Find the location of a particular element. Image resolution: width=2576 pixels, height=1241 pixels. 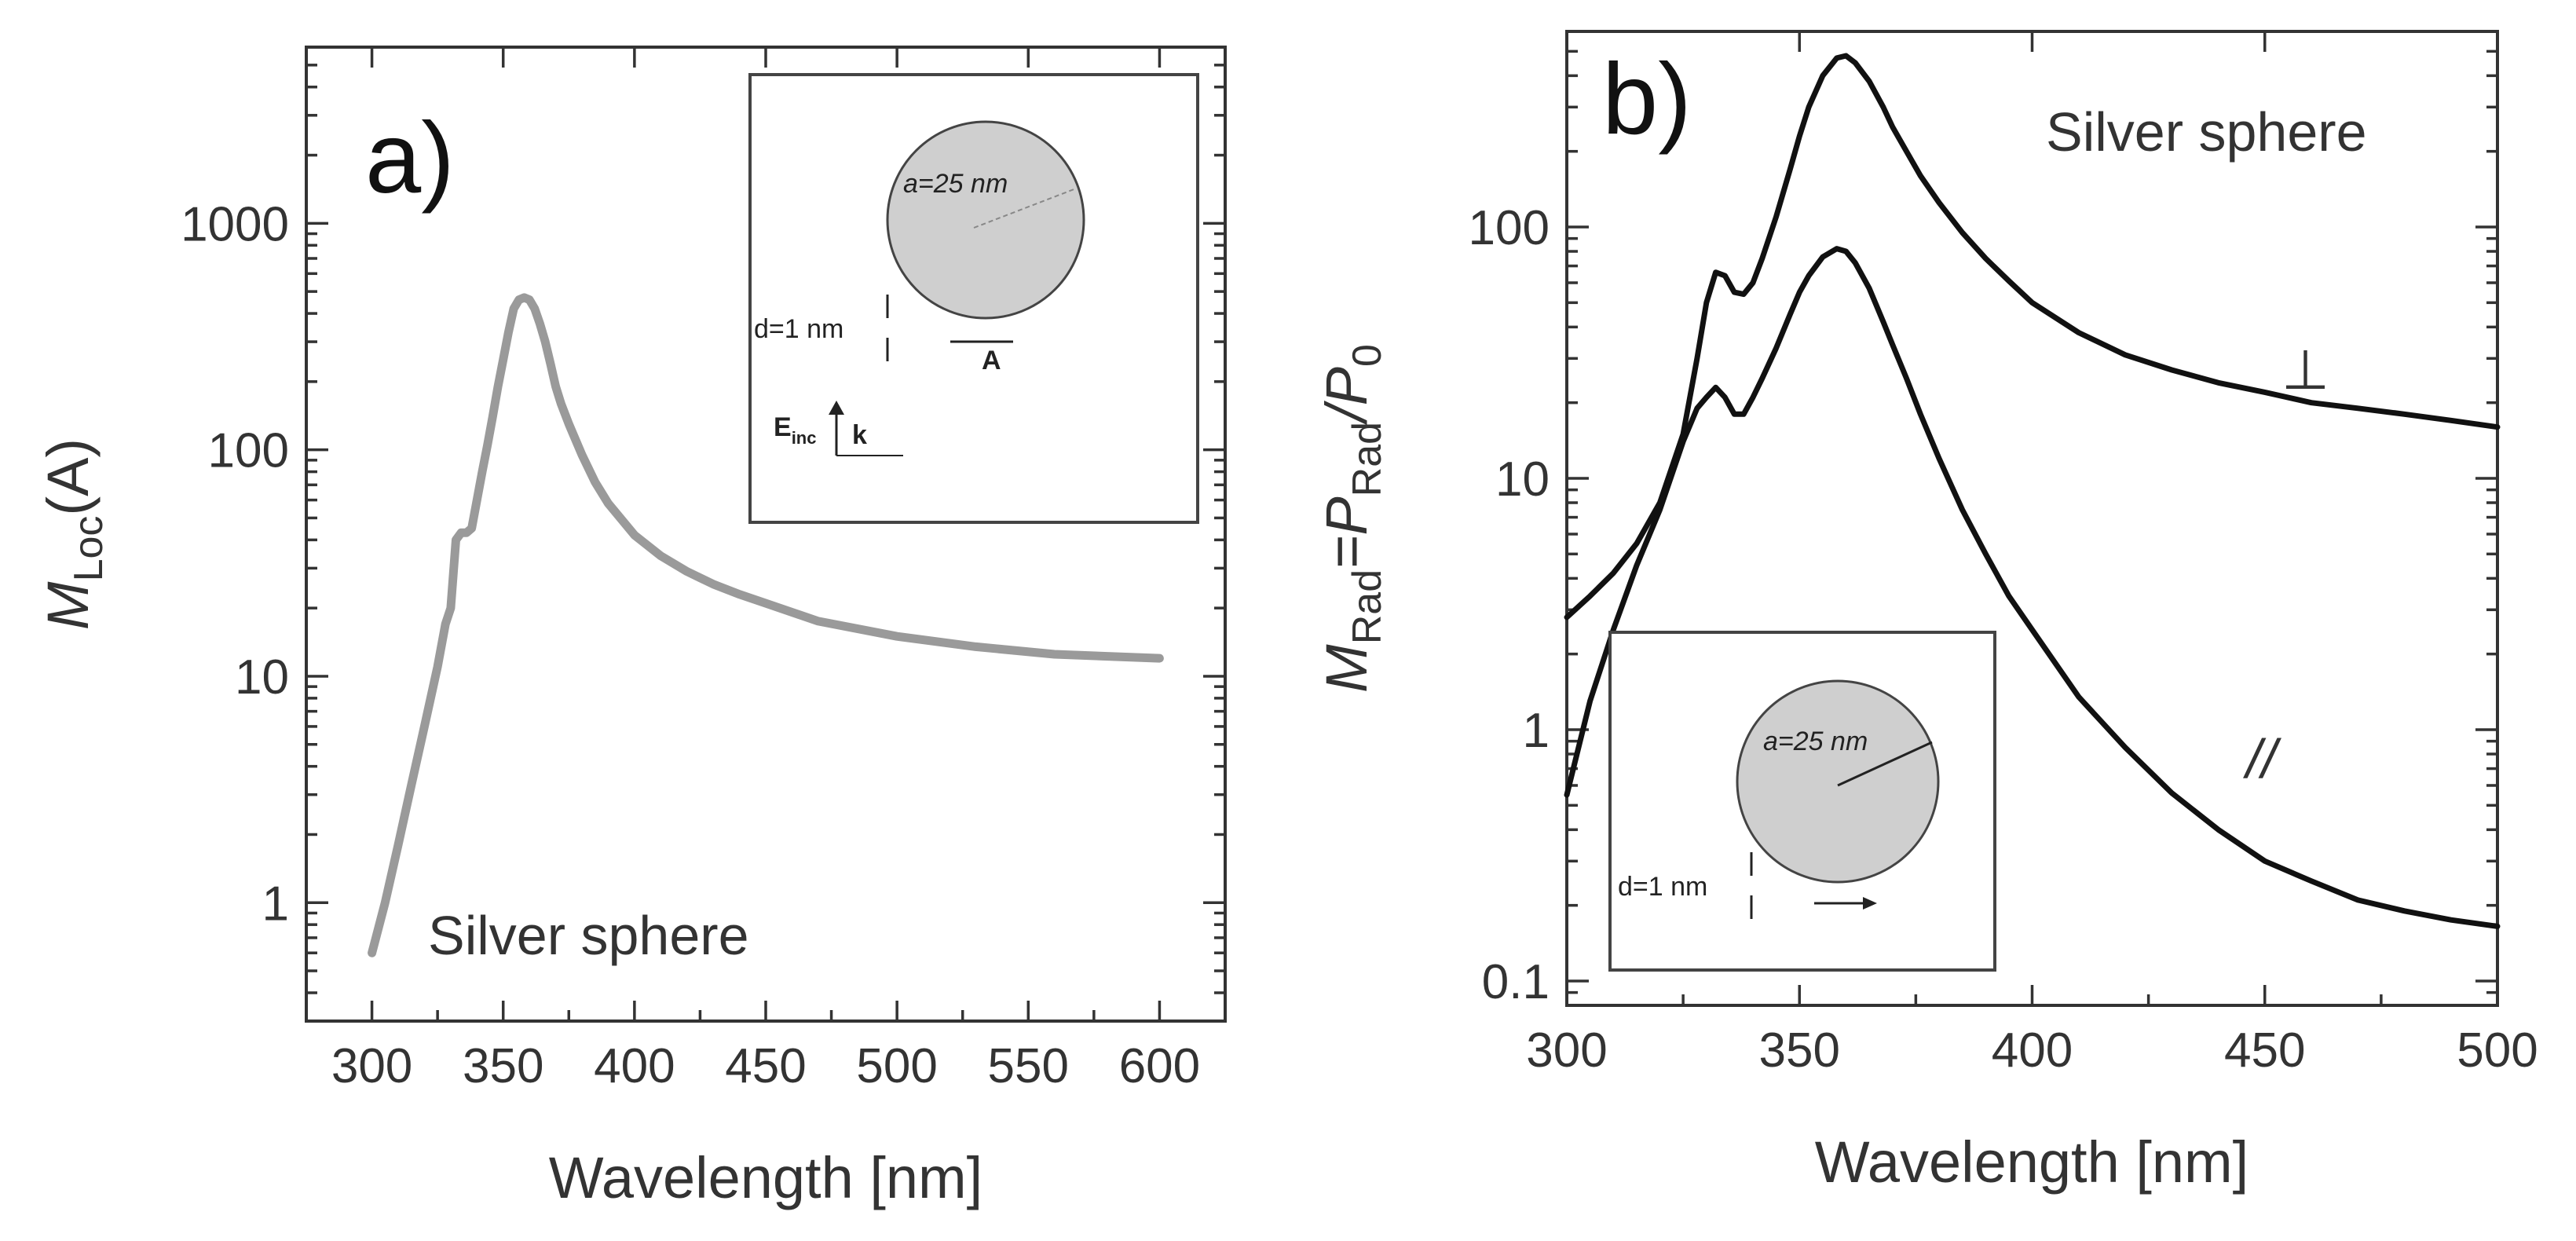

panel-a-inset: a=25 nm d=1 nm A Einc k is located at coordinates (974, 298).